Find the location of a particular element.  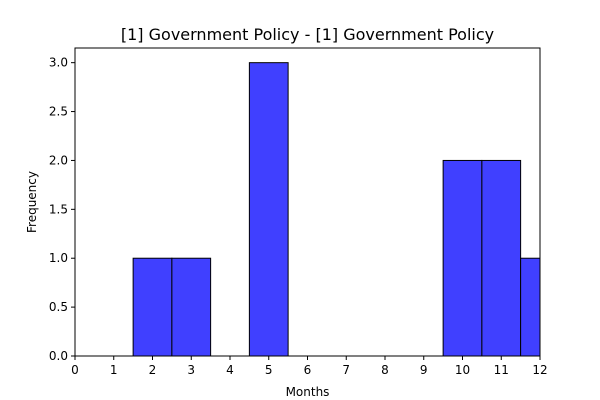

x-axis: 0 1 2 3 4 5 6 7 8 9 10 11 12 is located at coordinates (309, 366).